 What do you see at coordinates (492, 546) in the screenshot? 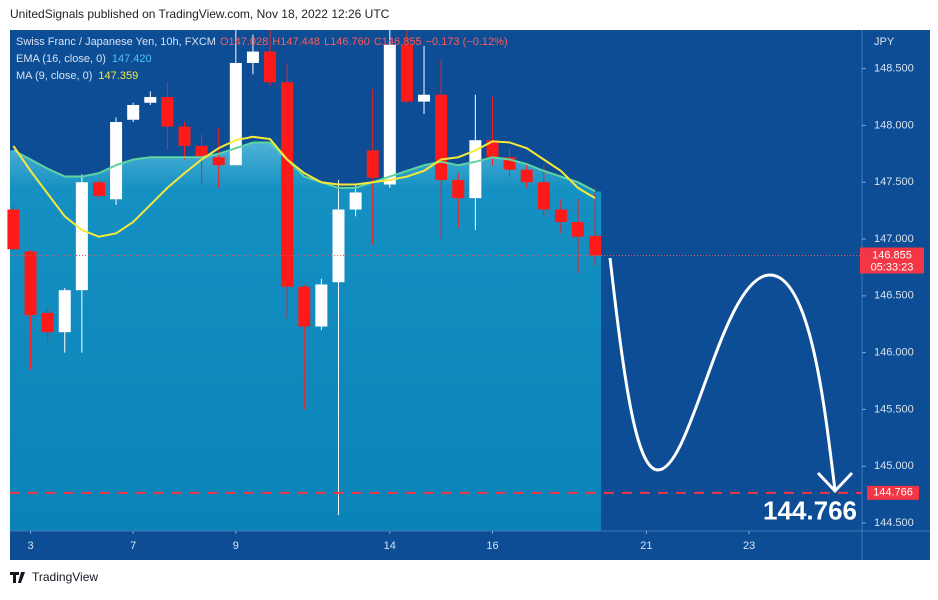
I see `x-tick-label: 16` at bounding box center [492, 546].